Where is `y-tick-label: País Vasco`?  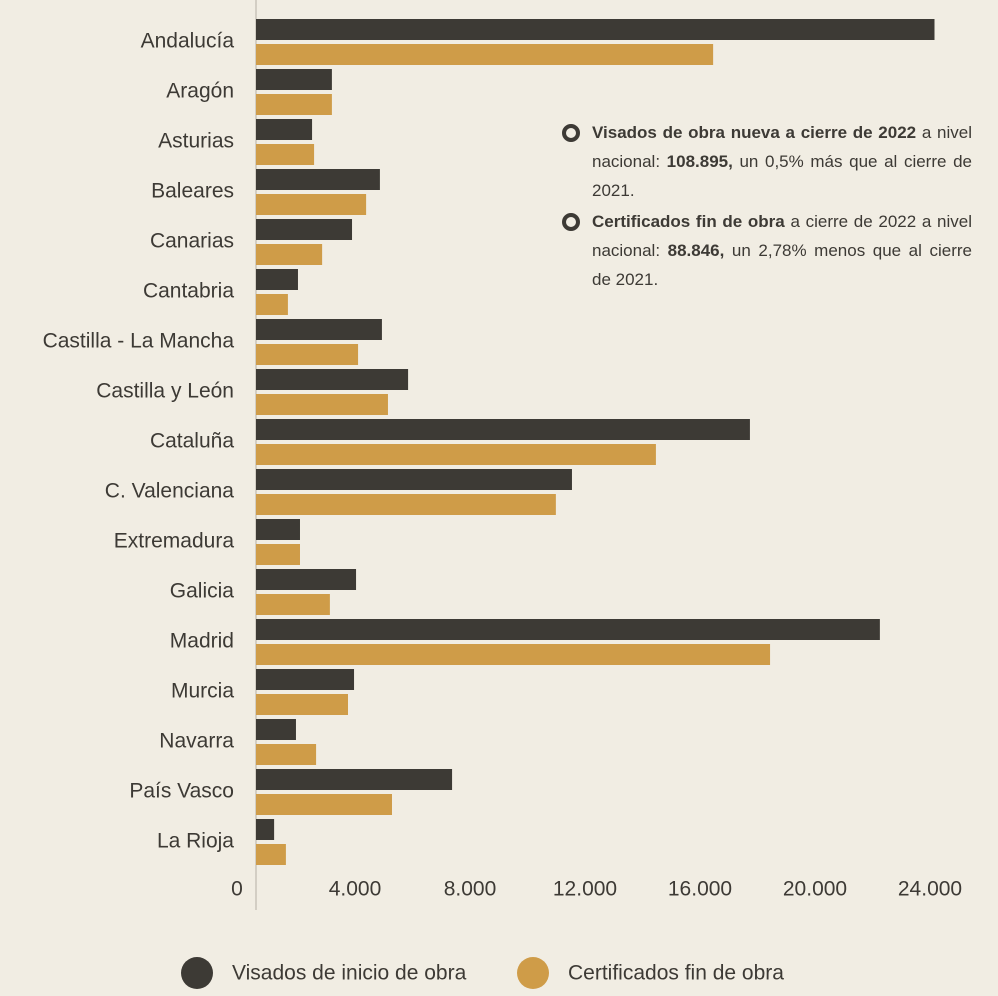 y-tick-label: País Vasco is located at coordinates (181, 791).